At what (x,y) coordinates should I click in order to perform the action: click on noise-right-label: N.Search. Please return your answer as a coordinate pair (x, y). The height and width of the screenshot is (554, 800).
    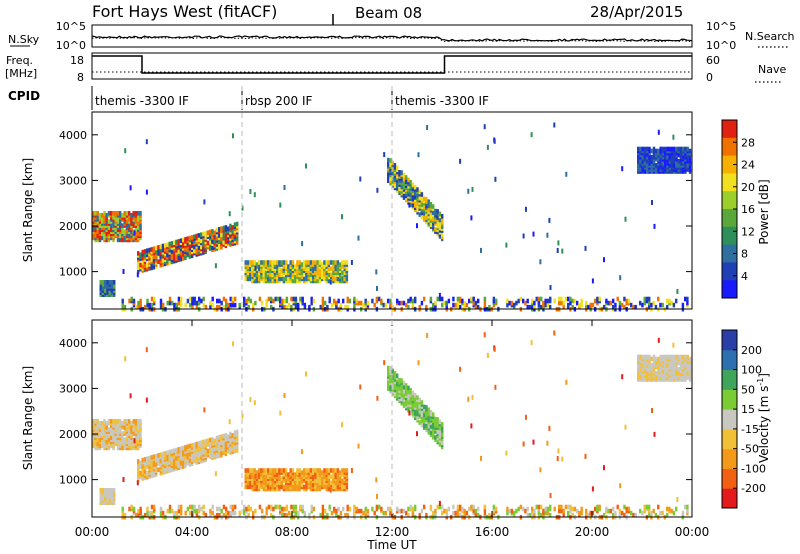
    Looking at the image, I should click on (770, 36).